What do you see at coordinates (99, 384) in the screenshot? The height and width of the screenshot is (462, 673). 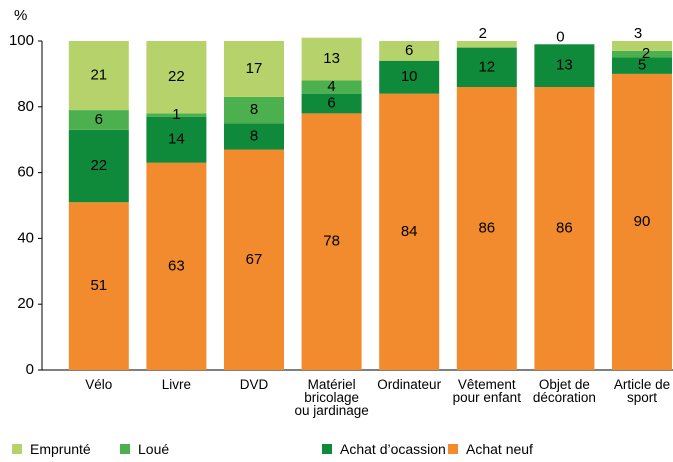 I see `x-tick-label: Vélo` at bounding box center [99, 384].